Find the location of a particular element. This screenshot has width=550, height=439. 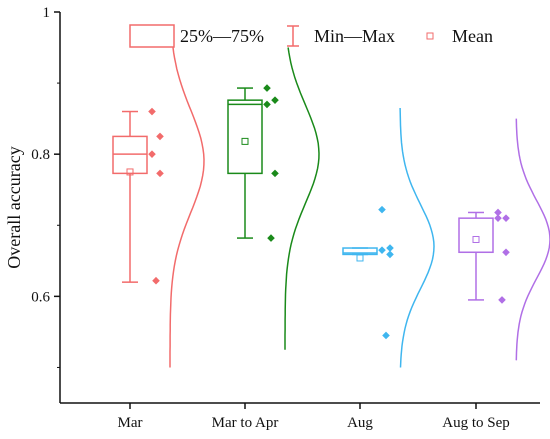

x-tick-label: Aug to Sep is located at coordinates (476, 423).